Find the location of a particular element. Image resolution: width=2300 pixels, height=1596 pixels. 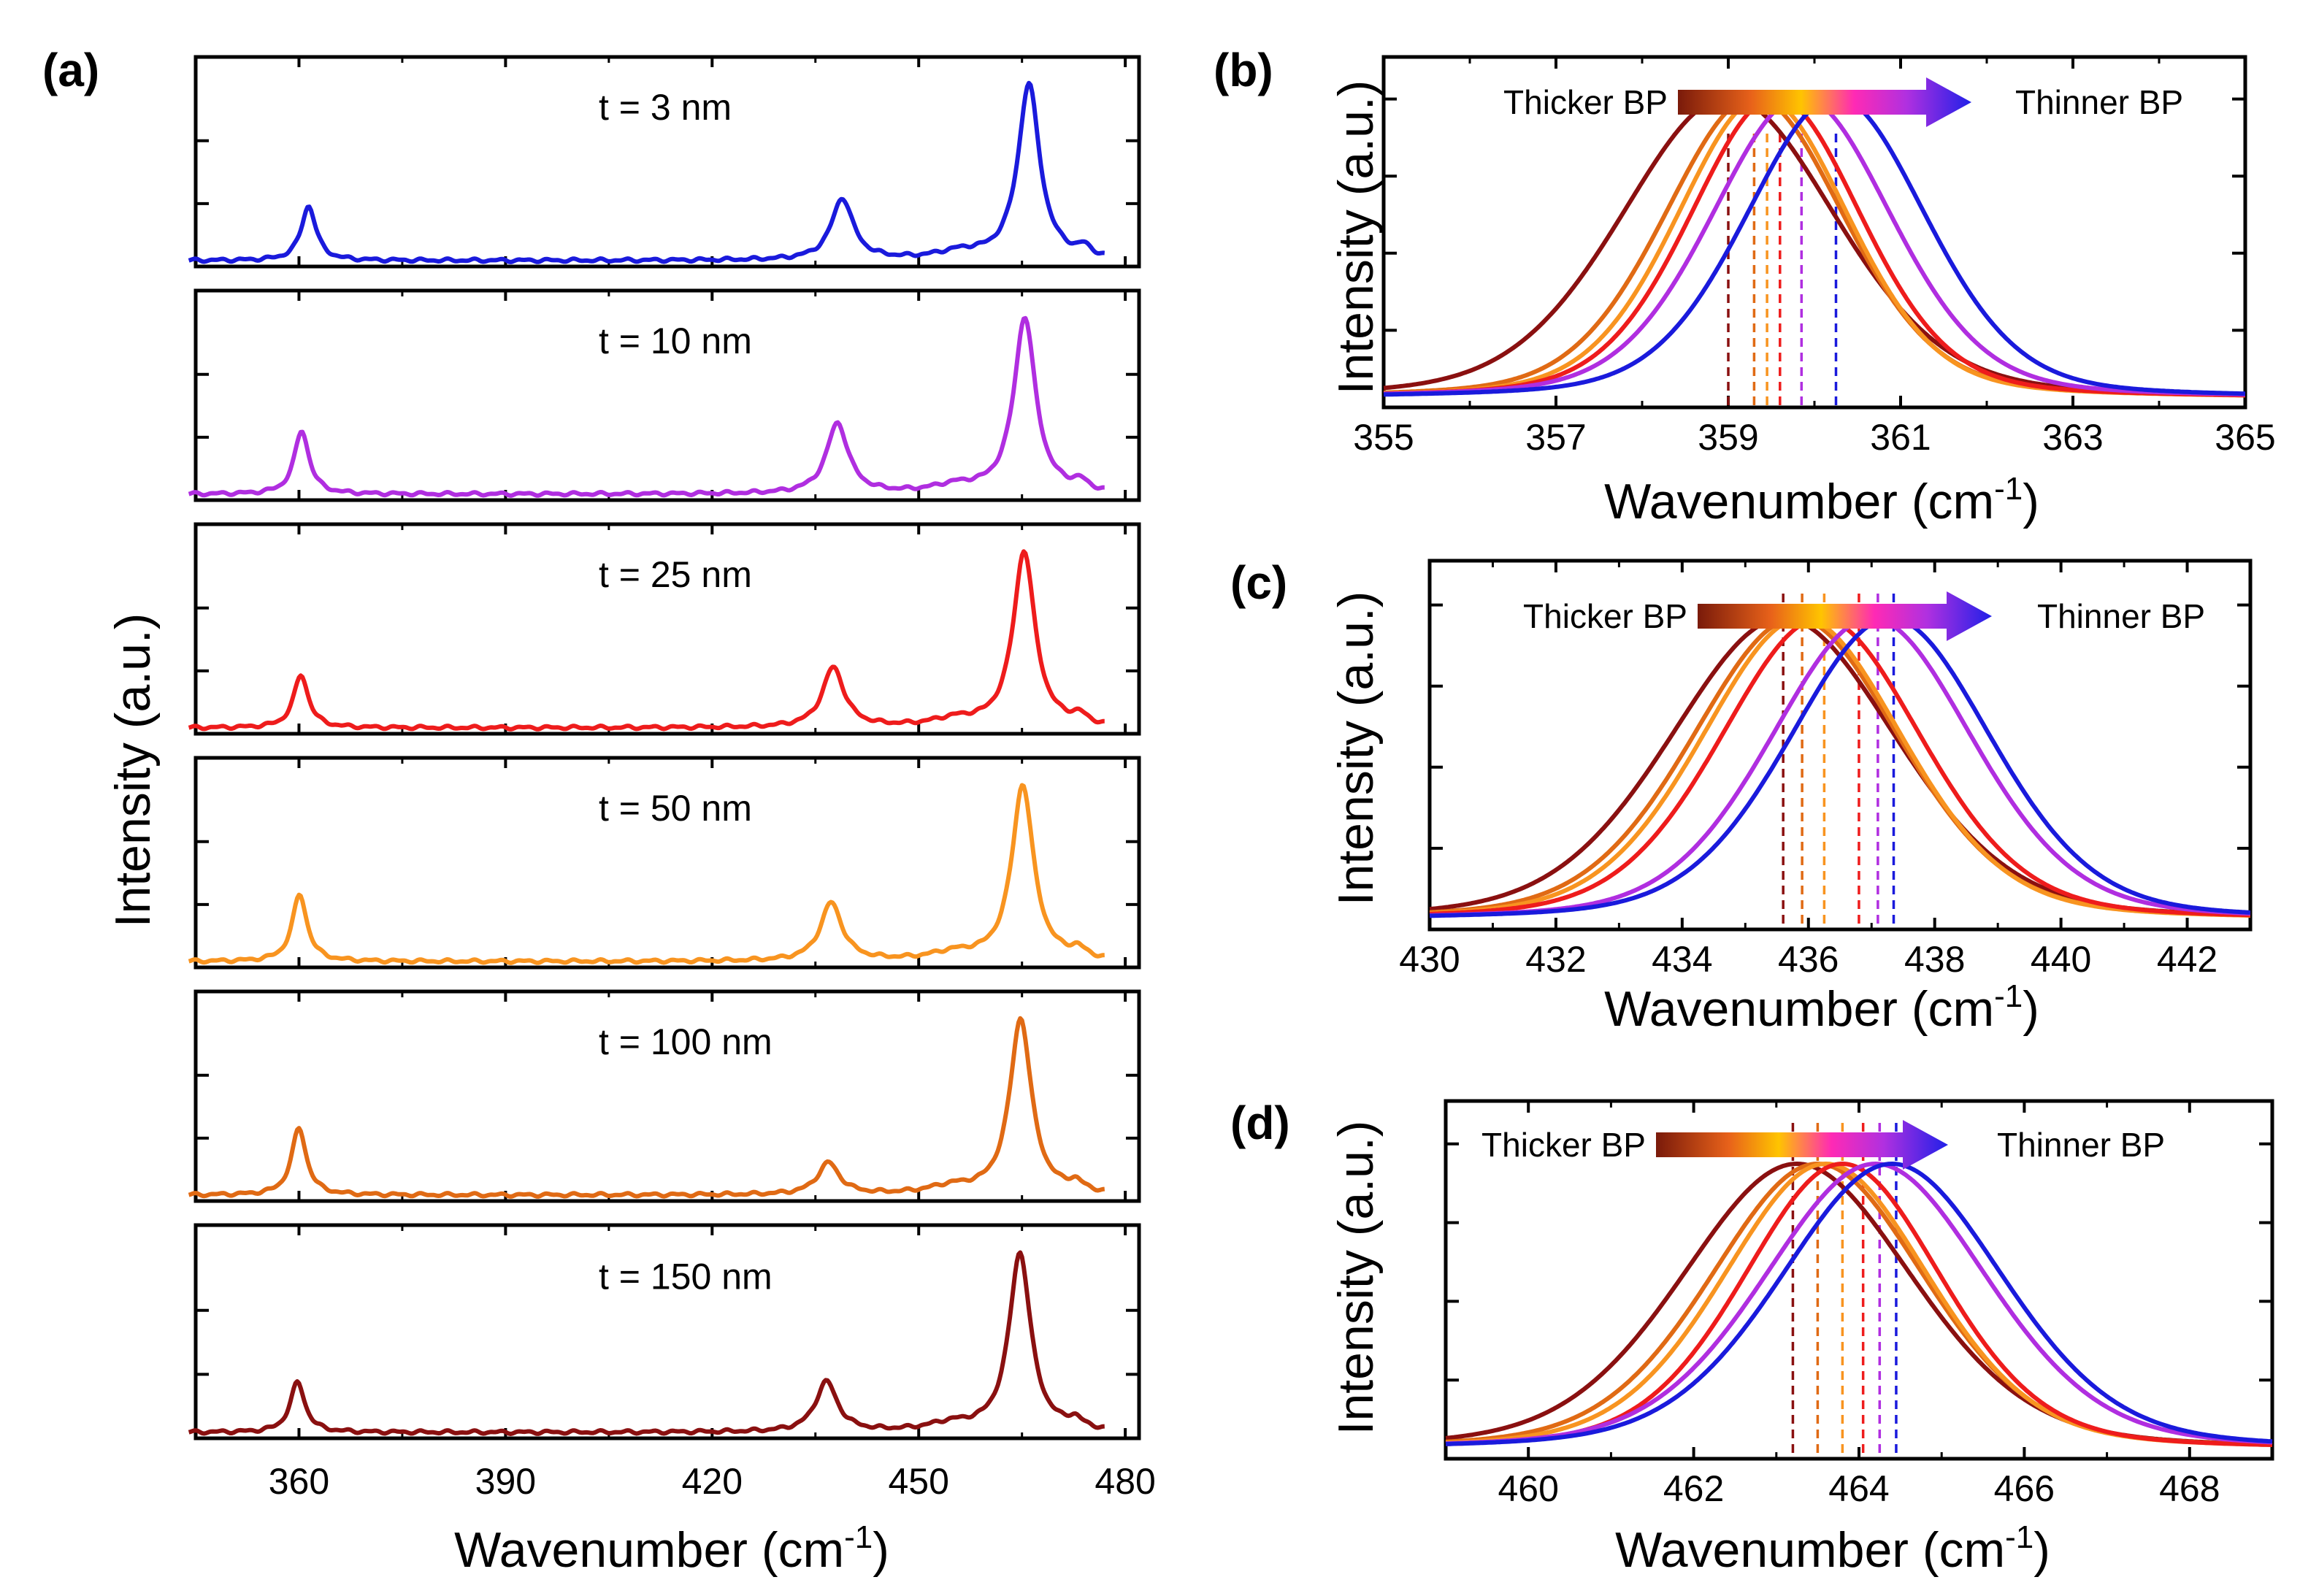

panel-a-ylabel: Intensity (a.u.) is located at coordinates (133, 770).